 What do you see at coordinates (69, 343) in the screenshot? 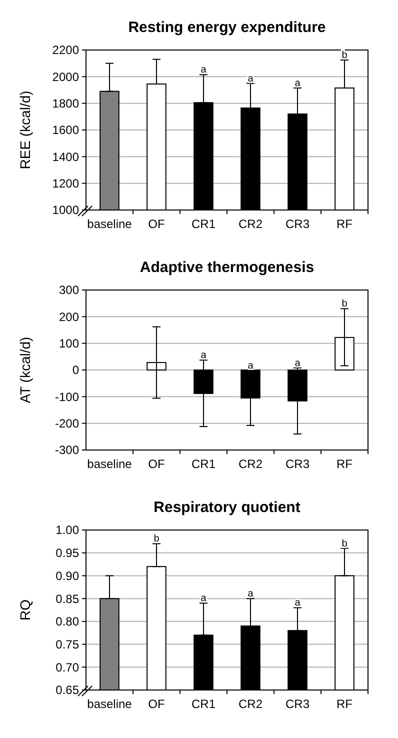
I see `y-tick-label: 100` at bounding box center [69, 343].